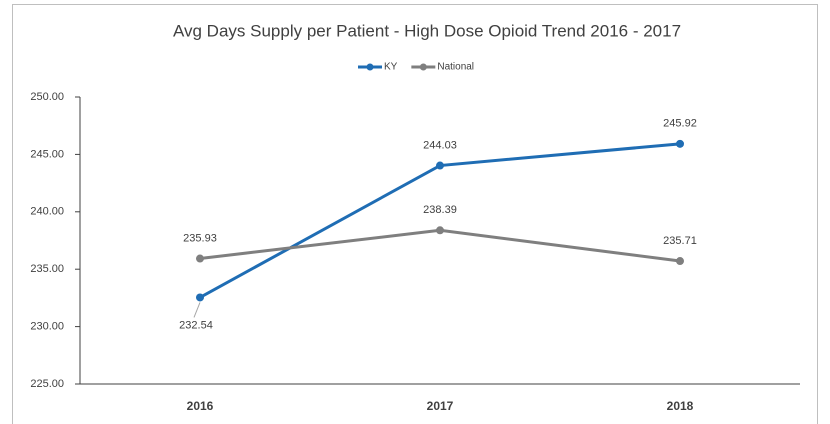 The width and height of the screenshot is (830, 424). What do you see at coordinates (197, 310) in the screenshot?
I see `leader-line` at bounding box center [197, 310].